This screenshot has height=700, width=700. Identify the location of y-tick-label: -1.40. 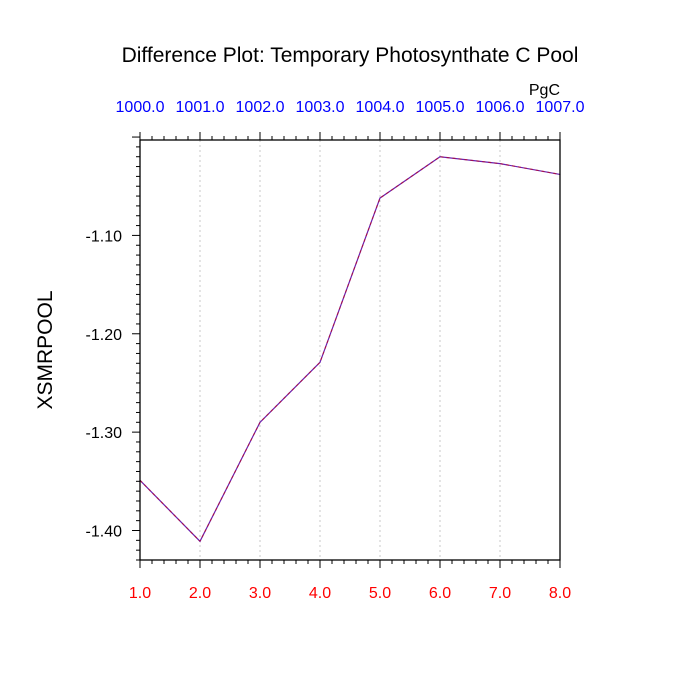
(104, 531).